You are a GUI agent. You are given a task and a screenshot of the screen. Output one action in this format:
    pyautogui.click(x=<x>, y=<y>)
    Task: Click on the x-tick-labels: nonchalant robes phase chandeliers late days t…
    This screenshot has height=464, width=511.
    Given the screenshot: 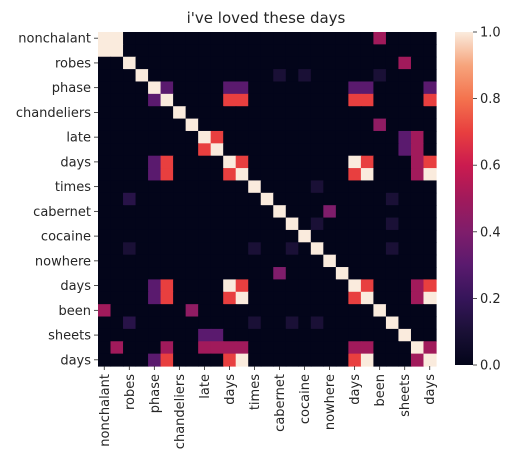 What is the action you would take?
    pyautogui.click(x=268, y=407)
    